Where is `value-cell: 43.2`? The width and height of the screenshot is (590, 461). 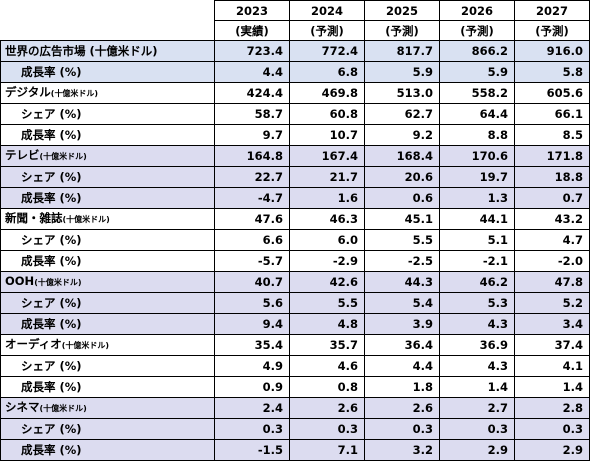 value-cell: 43.2 is located at coordinates (552, 219).